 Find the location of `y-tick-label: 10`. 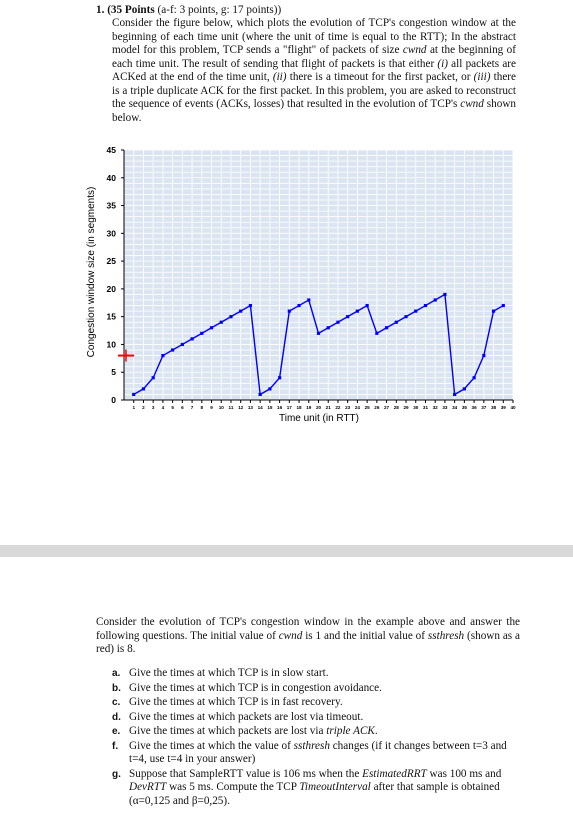

y-tick-label: 10 is located at coordinates (112, 344).